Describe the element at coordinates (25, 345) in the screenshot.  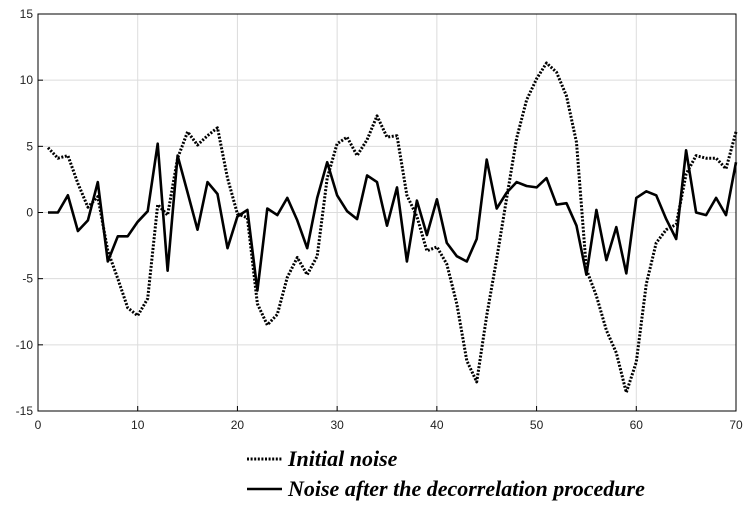
I see `y-tick-label: -10` at that location.